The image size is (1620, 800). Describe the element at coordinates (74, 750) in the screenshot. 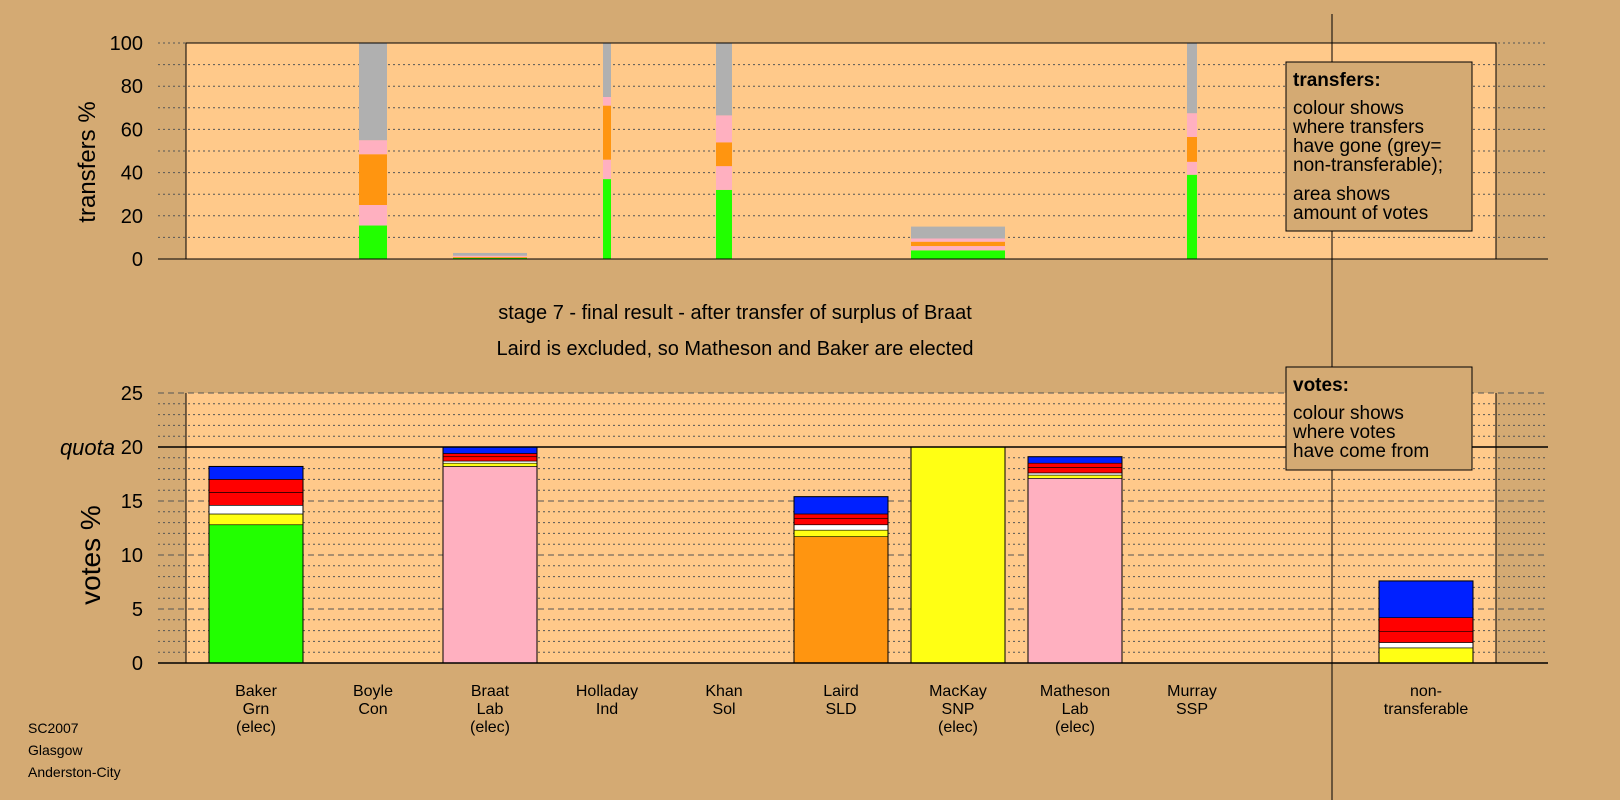

I see `footer: SC2007 Glasgow Anderston-City` at that location.